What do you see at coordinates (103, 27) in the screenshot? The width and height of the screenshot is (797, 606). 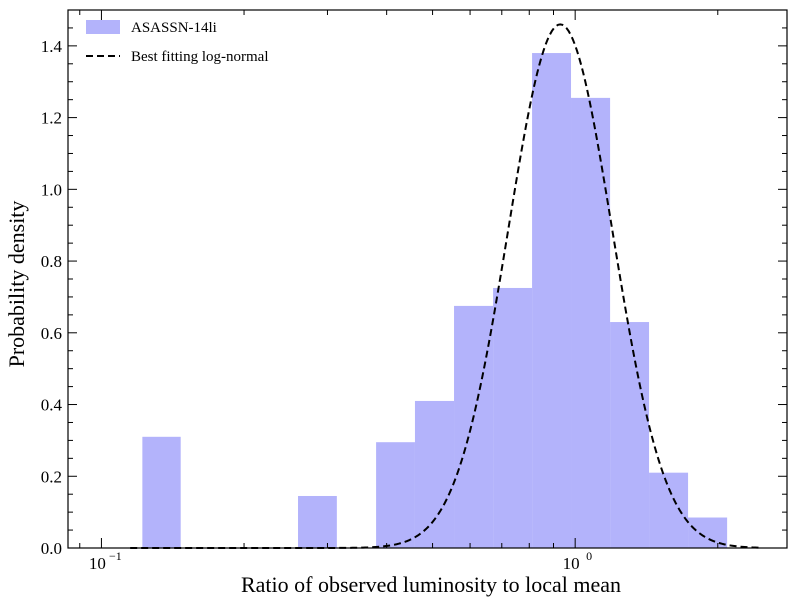 I see `legend-swatch-histogram` at bounding box center [103, 27].